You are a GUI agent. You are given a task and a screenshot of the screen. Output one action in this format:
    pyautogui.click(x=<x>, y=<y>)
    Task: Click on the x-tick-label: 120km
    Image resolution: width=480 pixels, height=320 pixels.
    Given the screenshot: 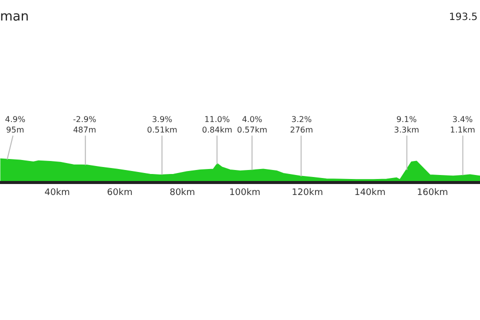 What is the action you would take?
    pyautogui.click(x=307, y=193)
    